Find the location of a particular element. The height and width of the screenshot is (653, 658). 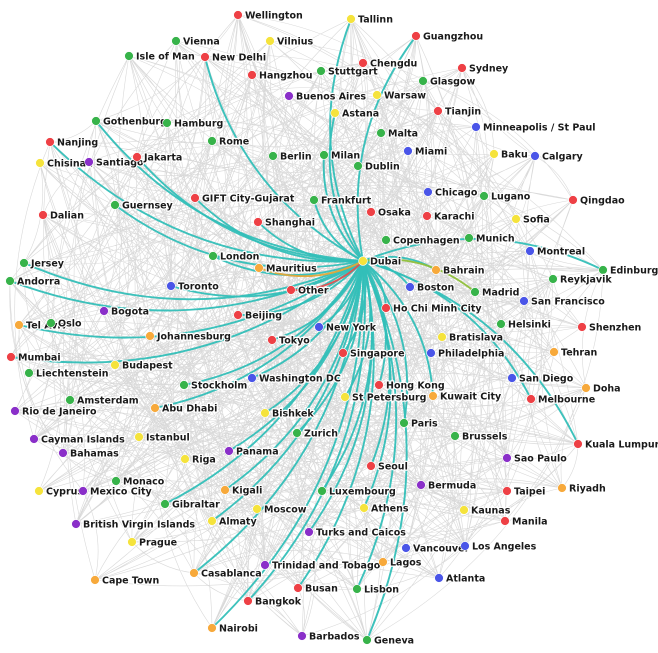

node-san-francisco: San Francisco is located at coordinates (562, 302).